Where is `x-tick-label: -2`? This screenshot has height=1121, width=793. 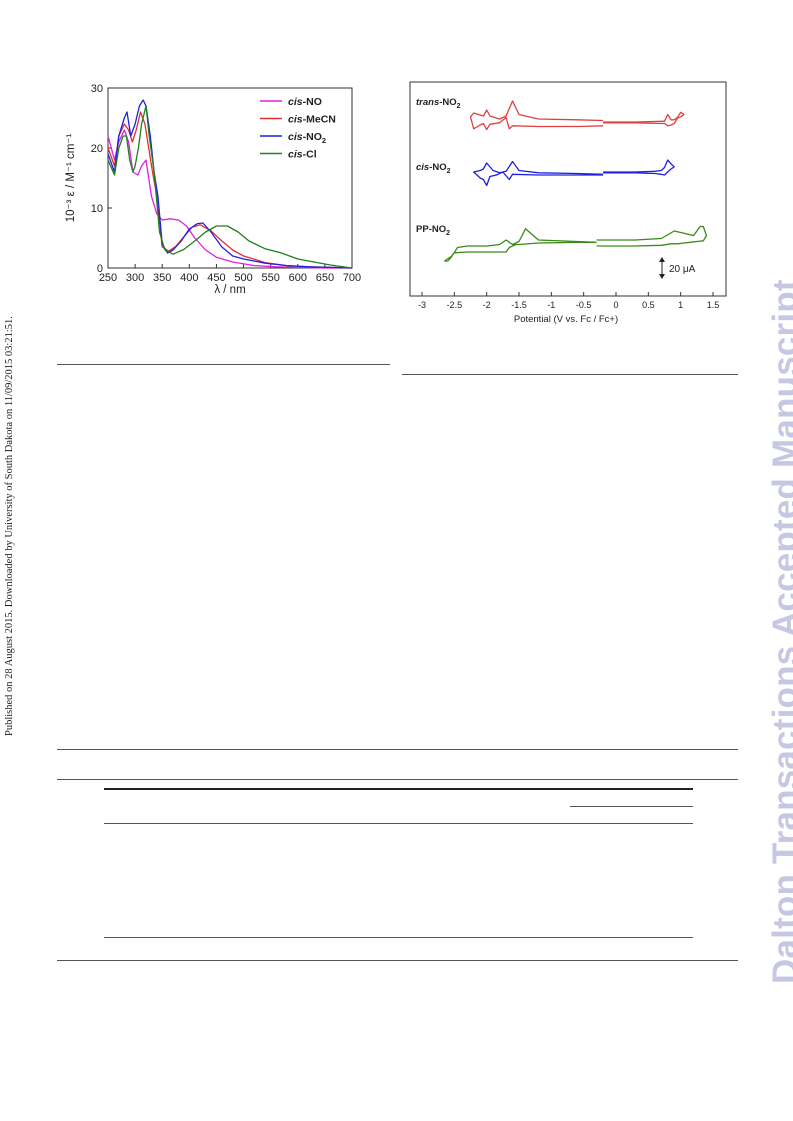
x-tick-label: -2 is located at coordinates (487, 305).